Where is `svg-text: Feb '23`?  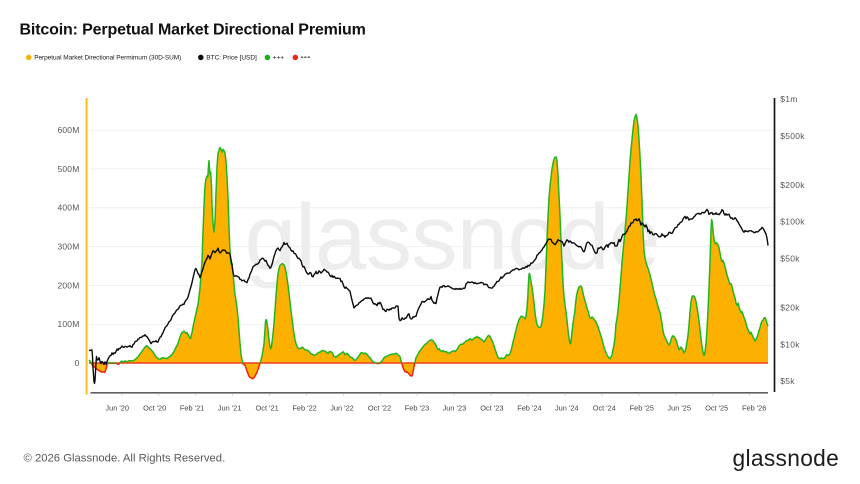 svg-text: Feb '23 is located at coordinates (417, 407).